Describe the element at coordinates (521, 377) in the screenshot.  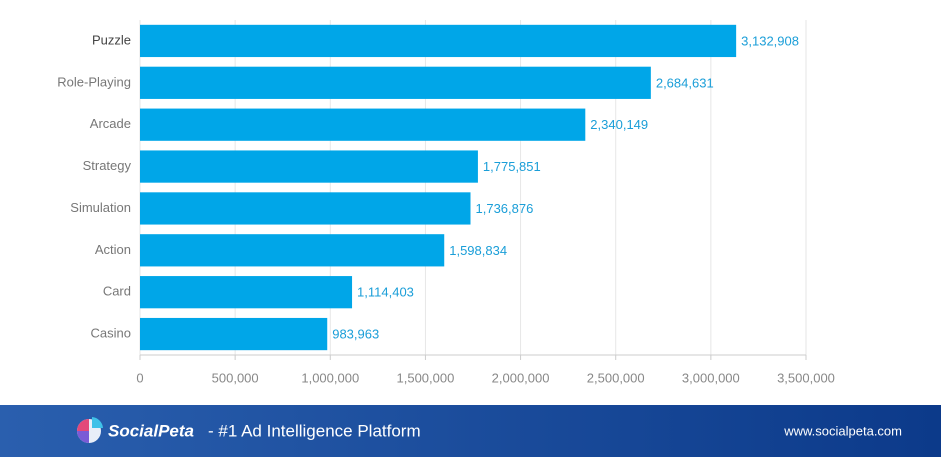
I see `x-tick-label: 2,000,000` at that location.